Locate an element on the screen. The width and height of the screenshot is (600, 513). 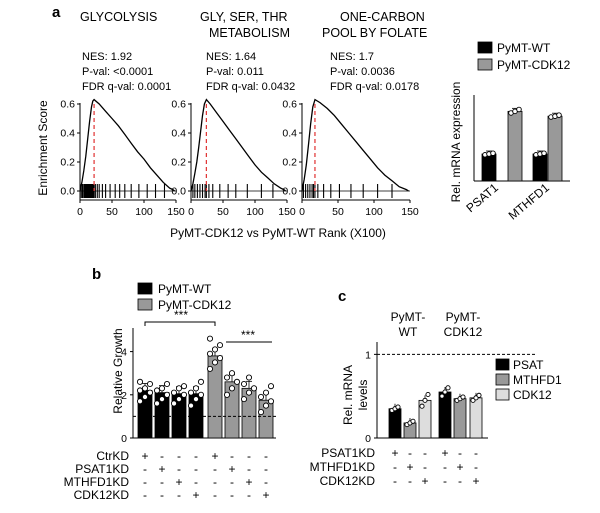
mrna-expr-legend-swatch is located at coordinates (485, 47).